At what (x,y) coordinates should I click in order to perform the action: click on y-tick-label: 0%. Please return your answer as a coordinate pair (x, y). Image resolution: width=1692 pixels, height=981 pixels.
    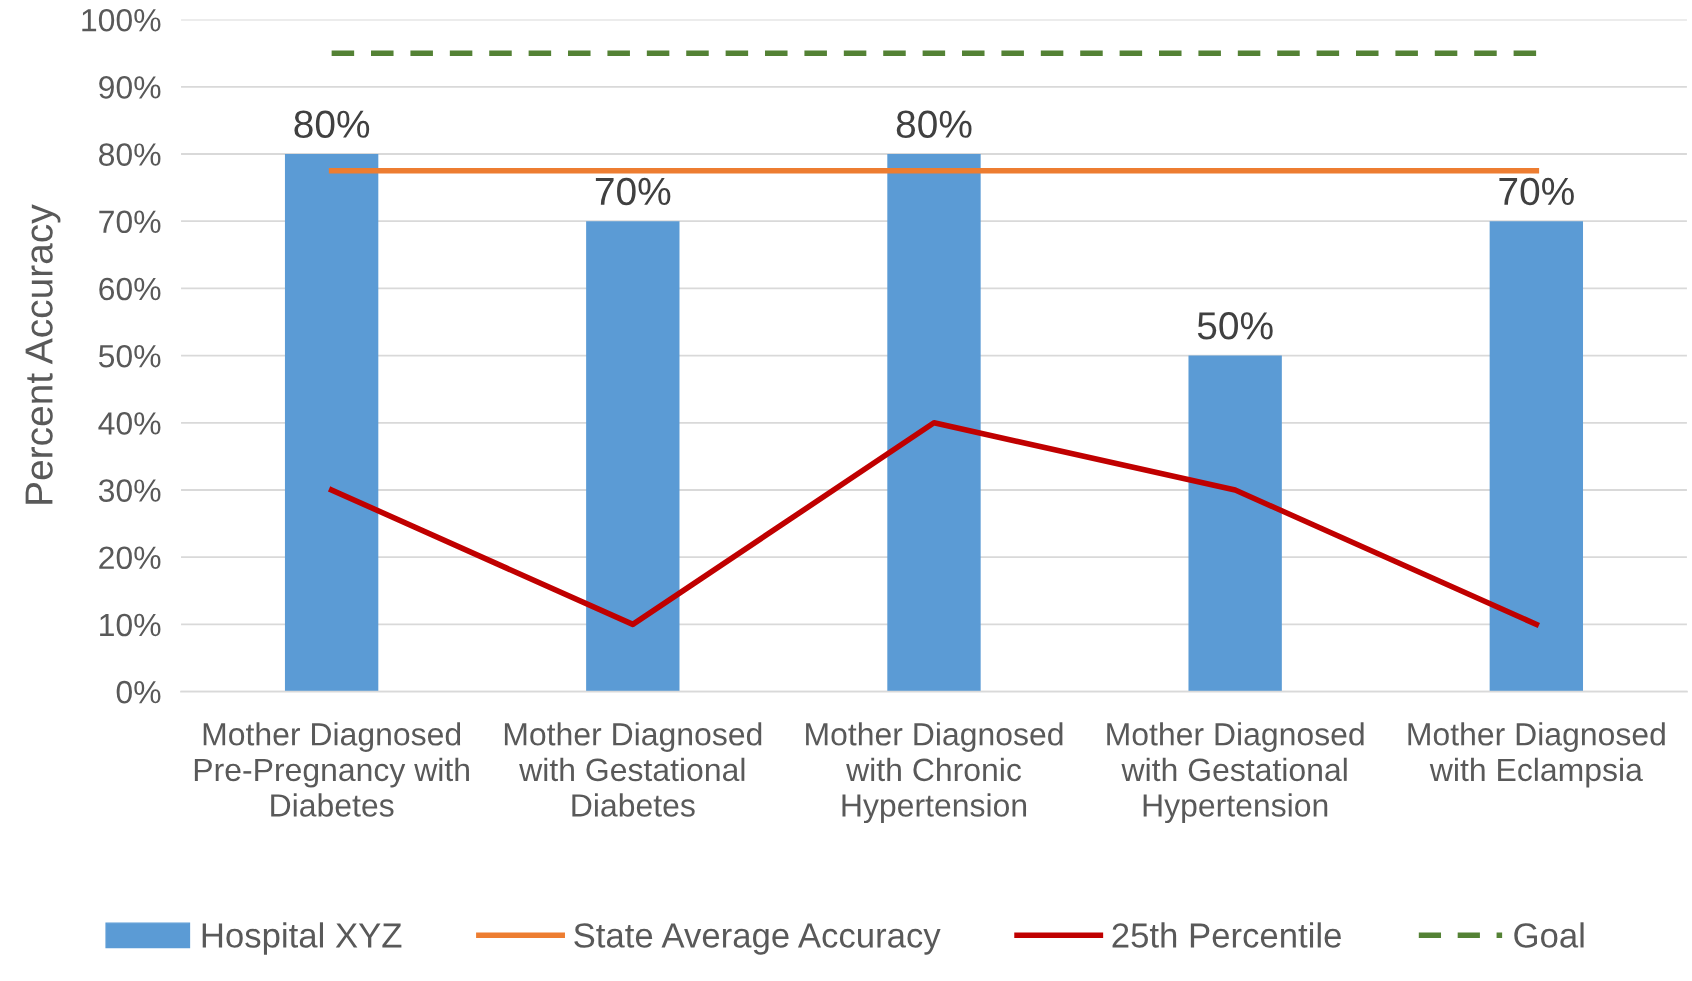
    Looking at the image, I should click on (138, 692).